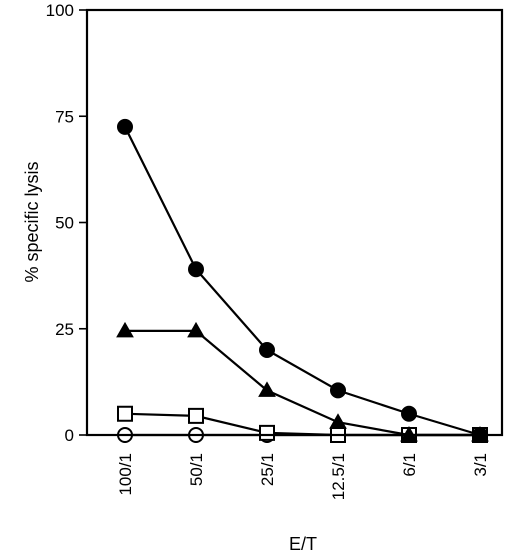  Describe the element at coordinates (64, 329) in the screenshot. I see `y-tick-label: 25` at that location.